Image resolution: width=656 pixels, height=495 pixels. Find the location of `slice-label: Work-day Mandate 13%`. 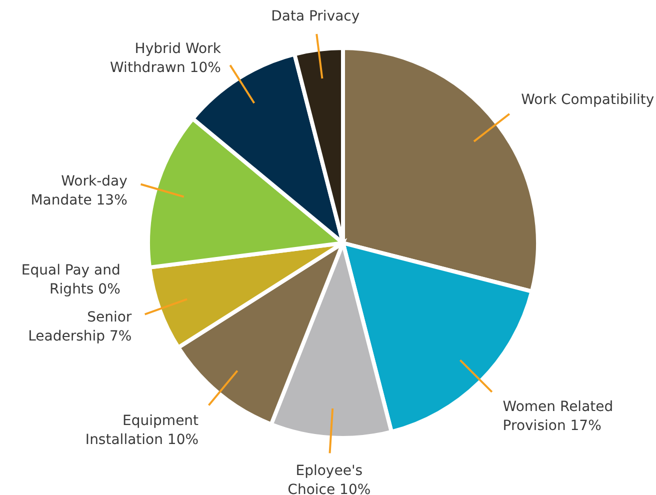

slice-label: Work-day Mandate 13% is located at coordinates (79, 191).